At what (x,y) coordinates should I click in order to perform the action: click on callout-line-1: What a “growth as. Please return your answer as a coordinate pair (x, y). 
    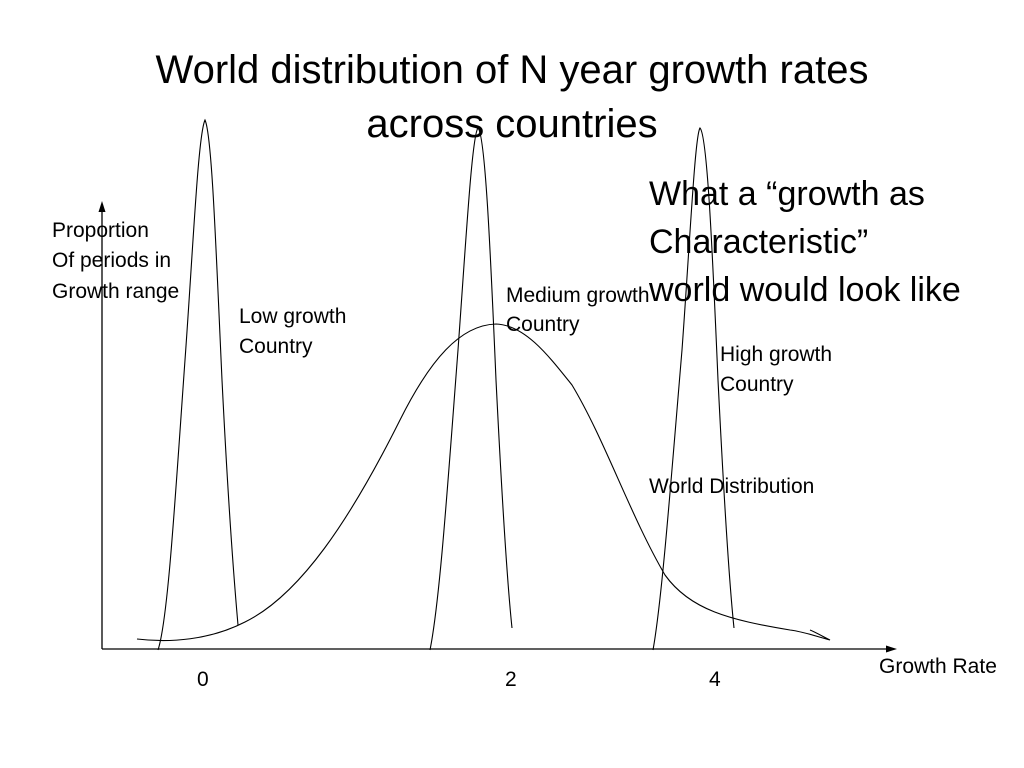
    Looking at the image, I should click on (787, 194).